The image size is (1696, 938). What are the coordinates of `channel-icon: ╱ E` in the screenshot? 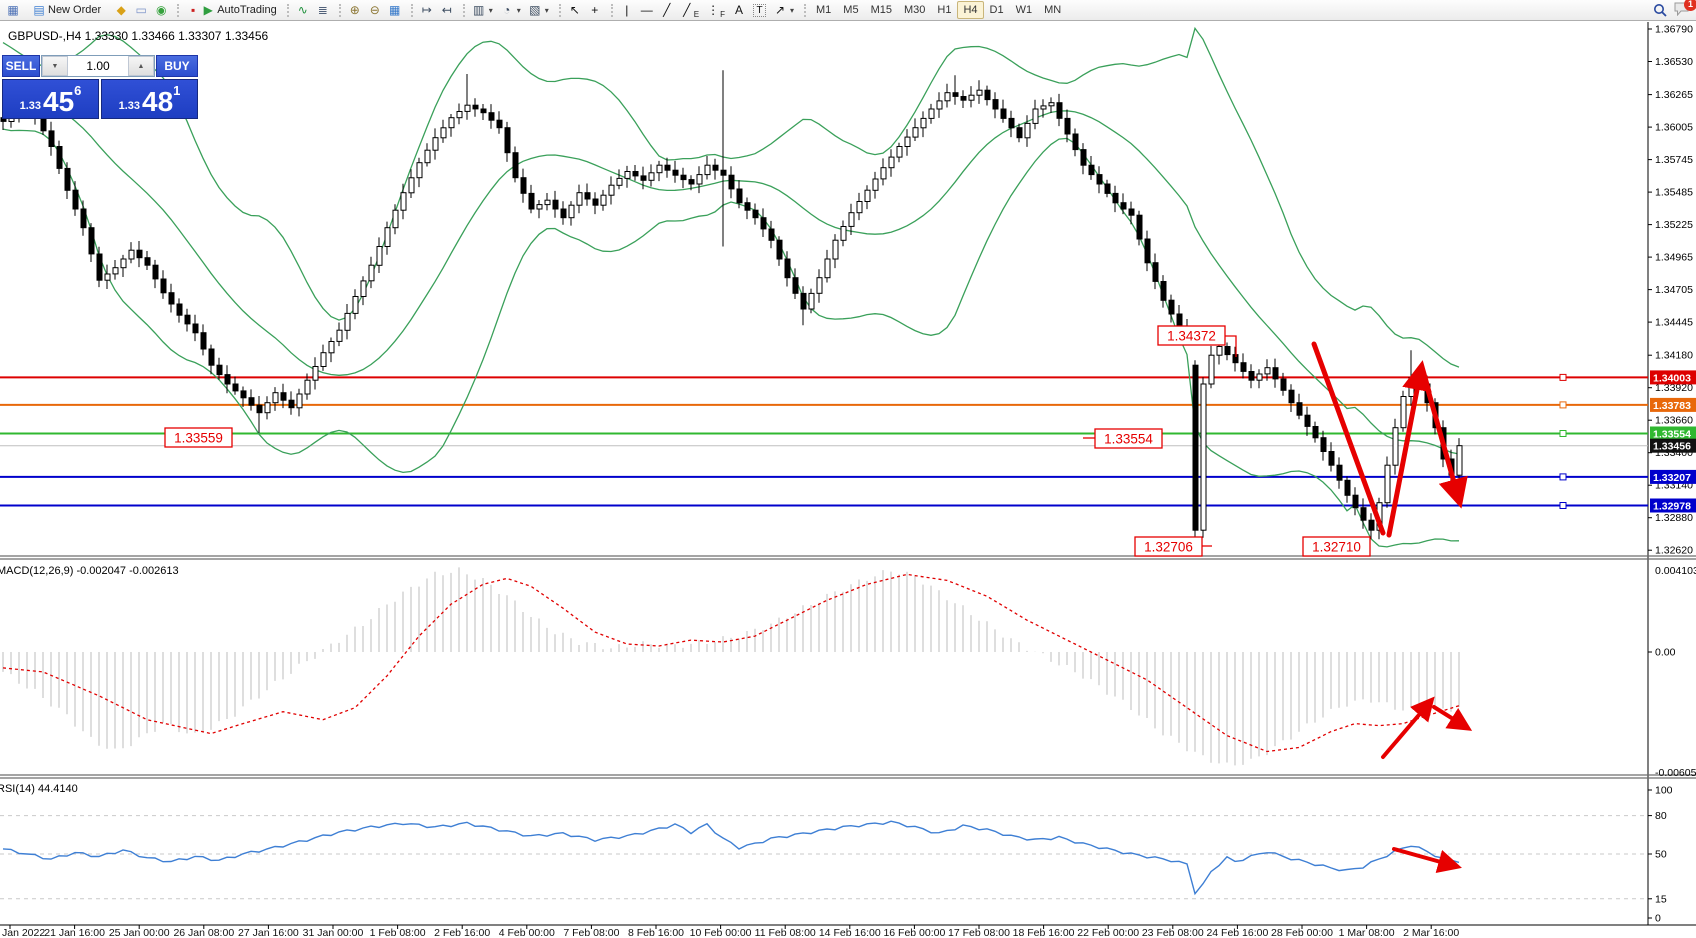 It's located at (690, 10).